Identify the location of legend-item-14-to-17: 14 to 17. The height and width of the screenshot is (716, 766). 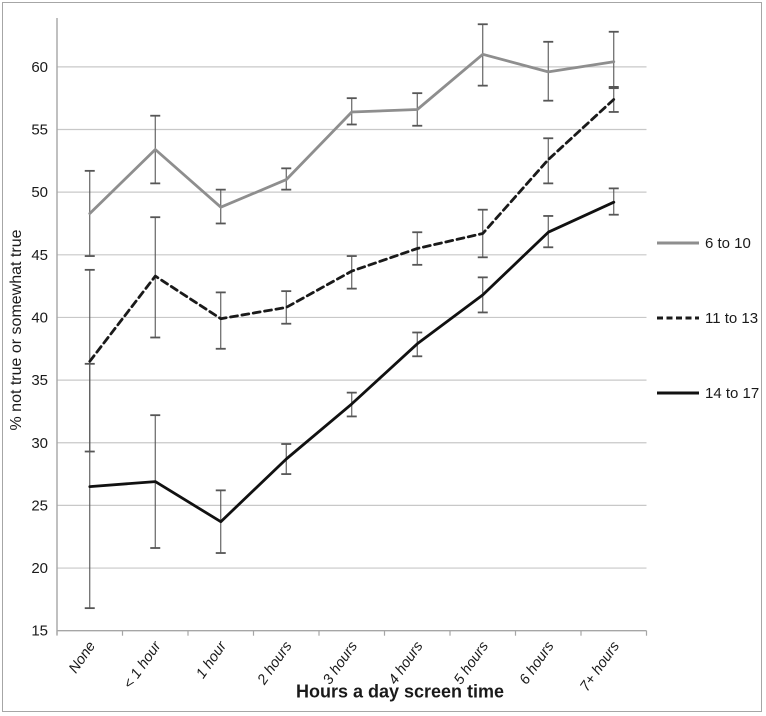
(707, 393).